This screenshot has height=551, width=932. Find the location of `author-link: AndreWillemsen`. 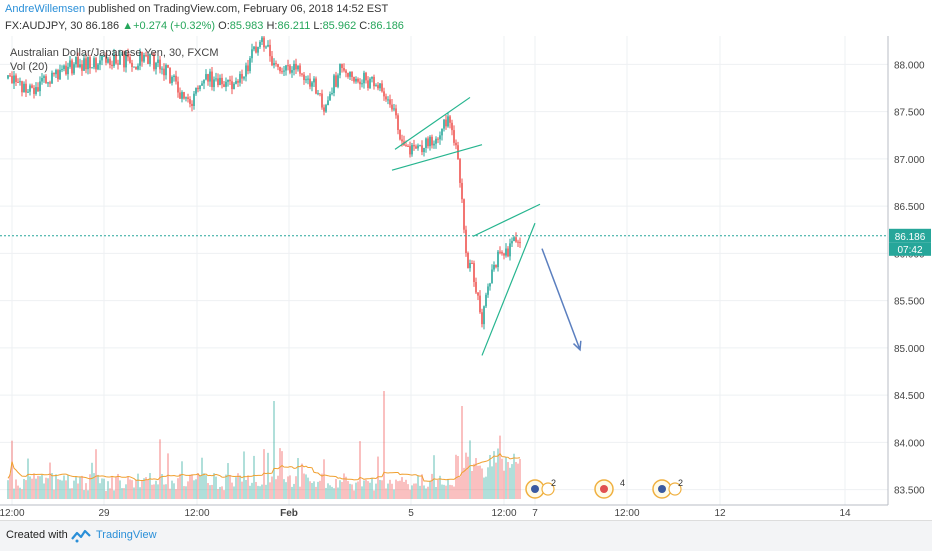

author-link: AndreWillemsen is located at coordinates (45, 9).